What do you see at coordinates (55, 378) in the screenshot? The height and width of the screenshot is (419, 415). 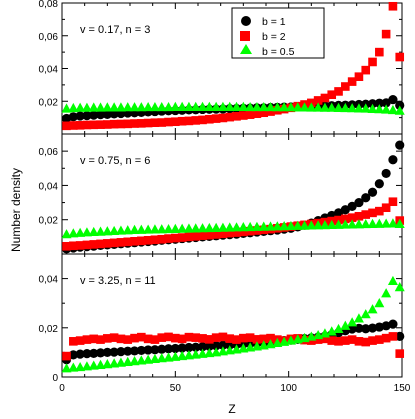 I see `y-tick-label: 0` at bounding box center [55, 378].